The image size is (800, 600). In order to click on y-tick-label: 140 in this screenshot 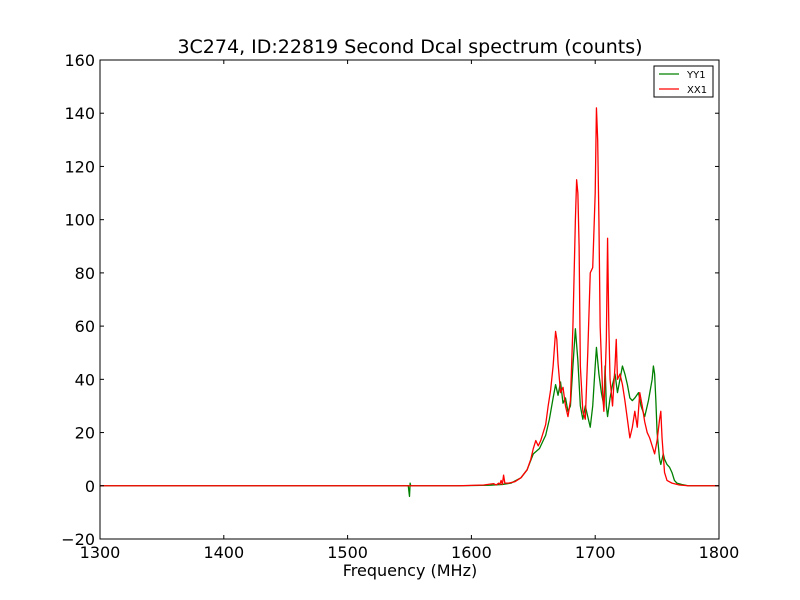, I will do `click(79, 113)`.